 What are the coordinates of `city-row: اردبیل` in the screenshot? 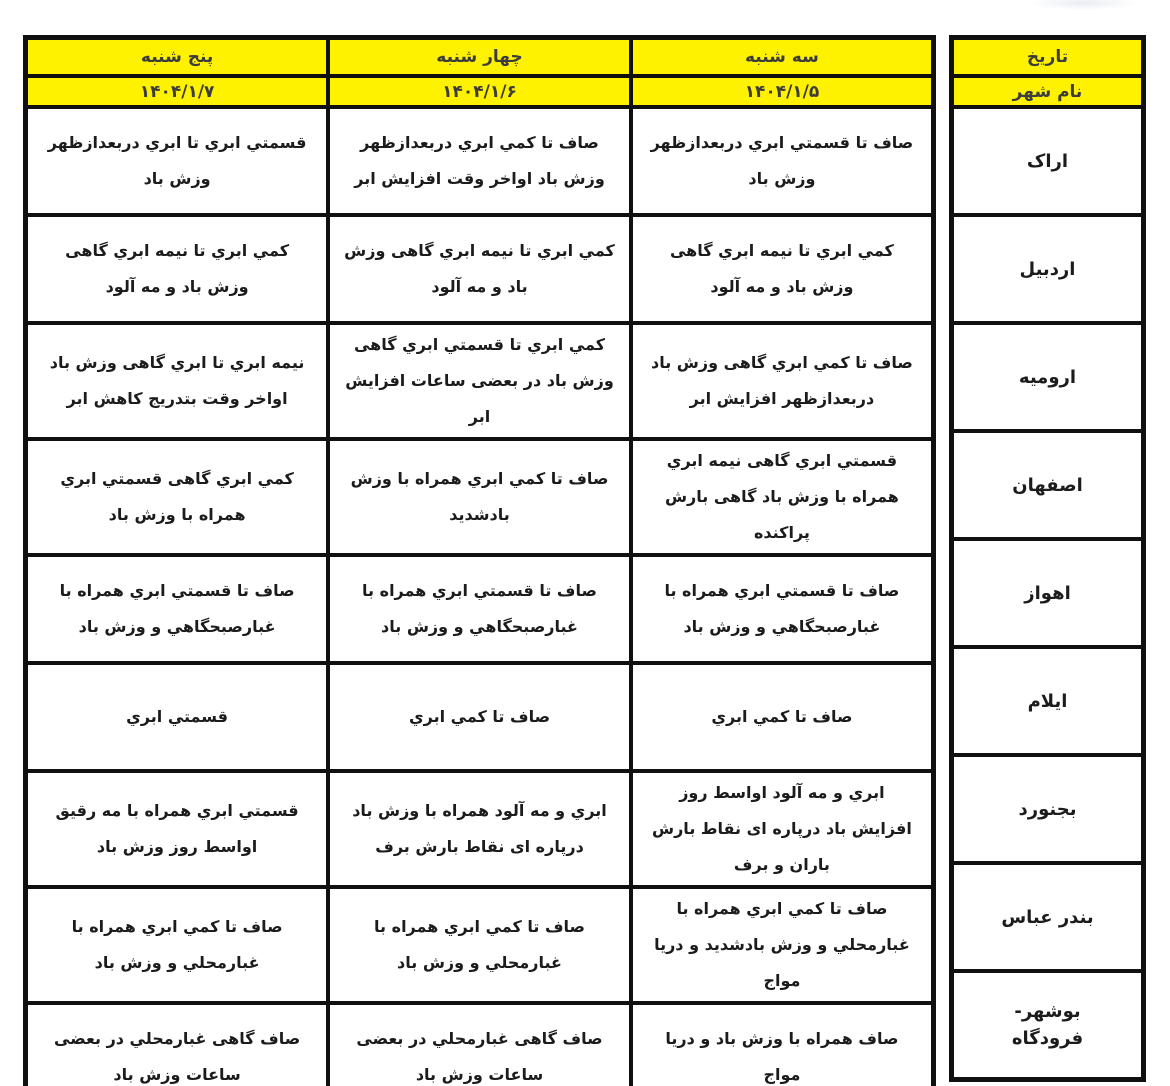 It's located at (1047, 269).